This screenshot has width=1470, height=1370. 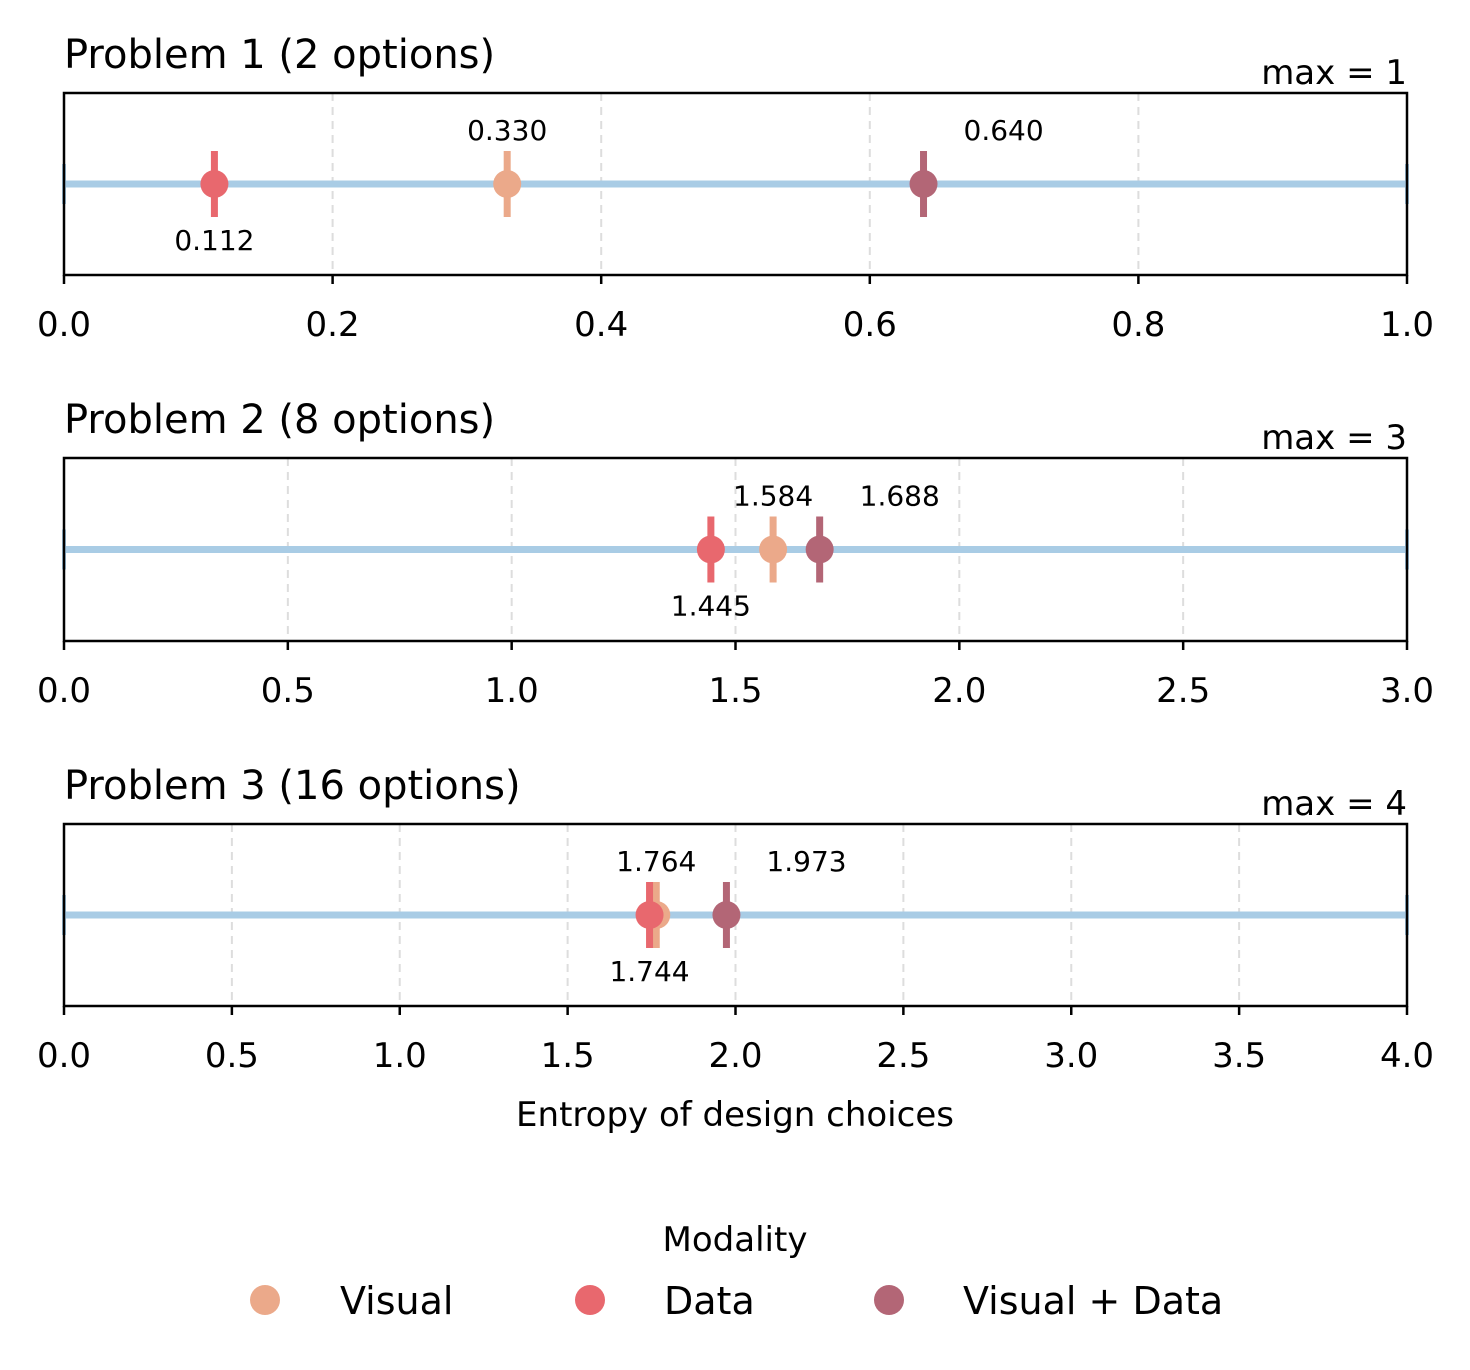 I want to click on x-tick-label: 0.6, so click(x=870, y=325).